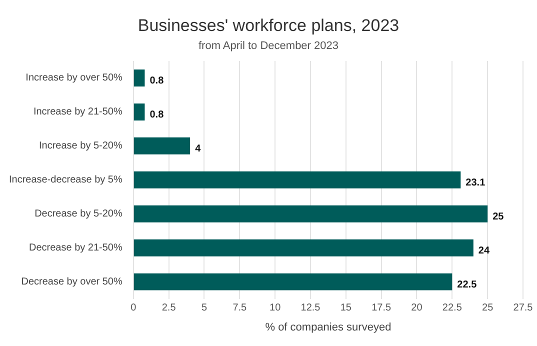 This screenshot has width=537, height=346. I want to click on x-tick-label: 10, so click(276, 308).